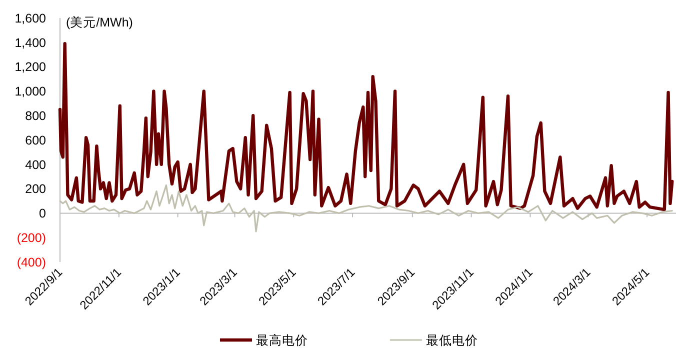 This screenshot has height=361, width=700. What do you see at coordinates (282, 340) in the screenshot?
I see `legend-label: 最高电价` at bounding box center [282, 340].